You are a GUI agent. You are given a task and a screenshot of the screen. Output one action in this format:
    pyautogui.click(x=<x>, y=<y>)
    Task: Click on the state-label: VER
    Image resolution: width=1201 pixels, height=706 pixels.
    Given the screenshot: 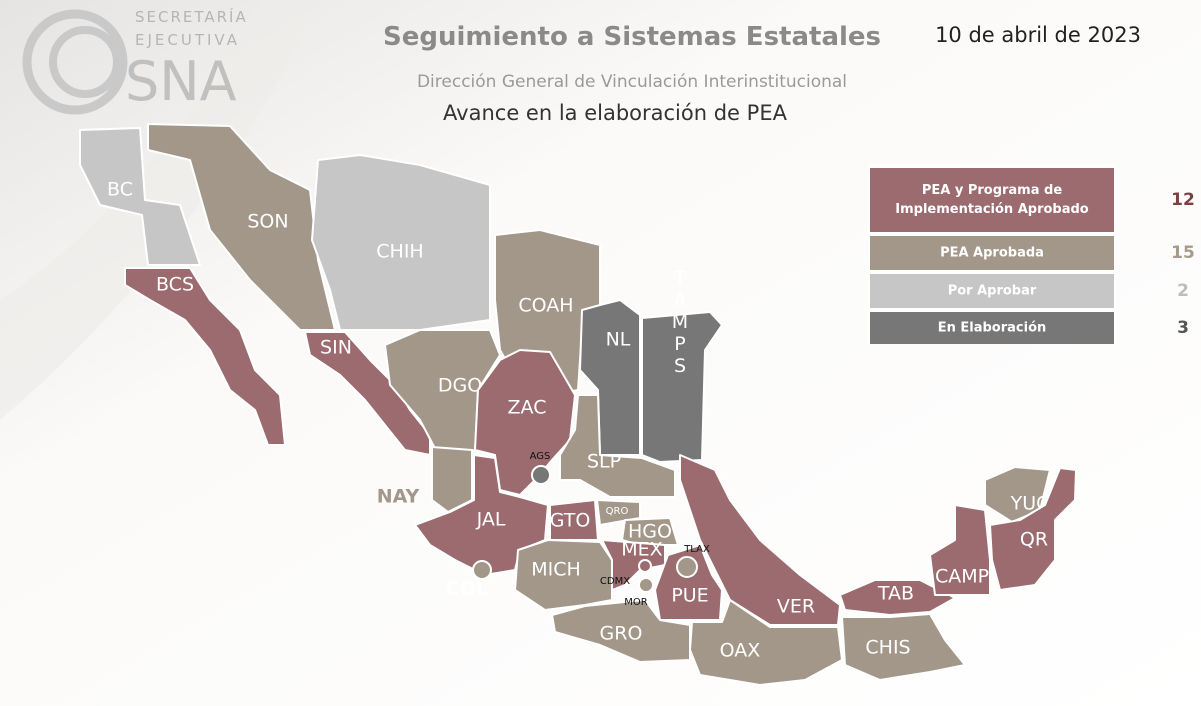 What is the action you would take?
    pyautogui.click(x=796, y=607)
    